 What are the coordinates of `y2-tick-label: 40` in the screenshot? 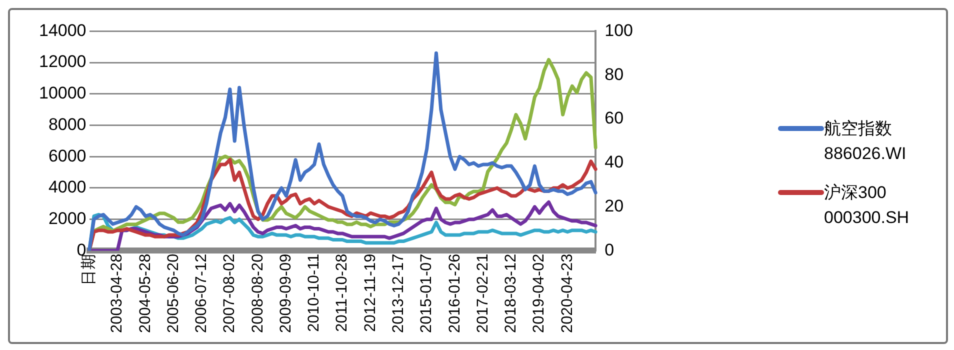 It's located at (614, 162).